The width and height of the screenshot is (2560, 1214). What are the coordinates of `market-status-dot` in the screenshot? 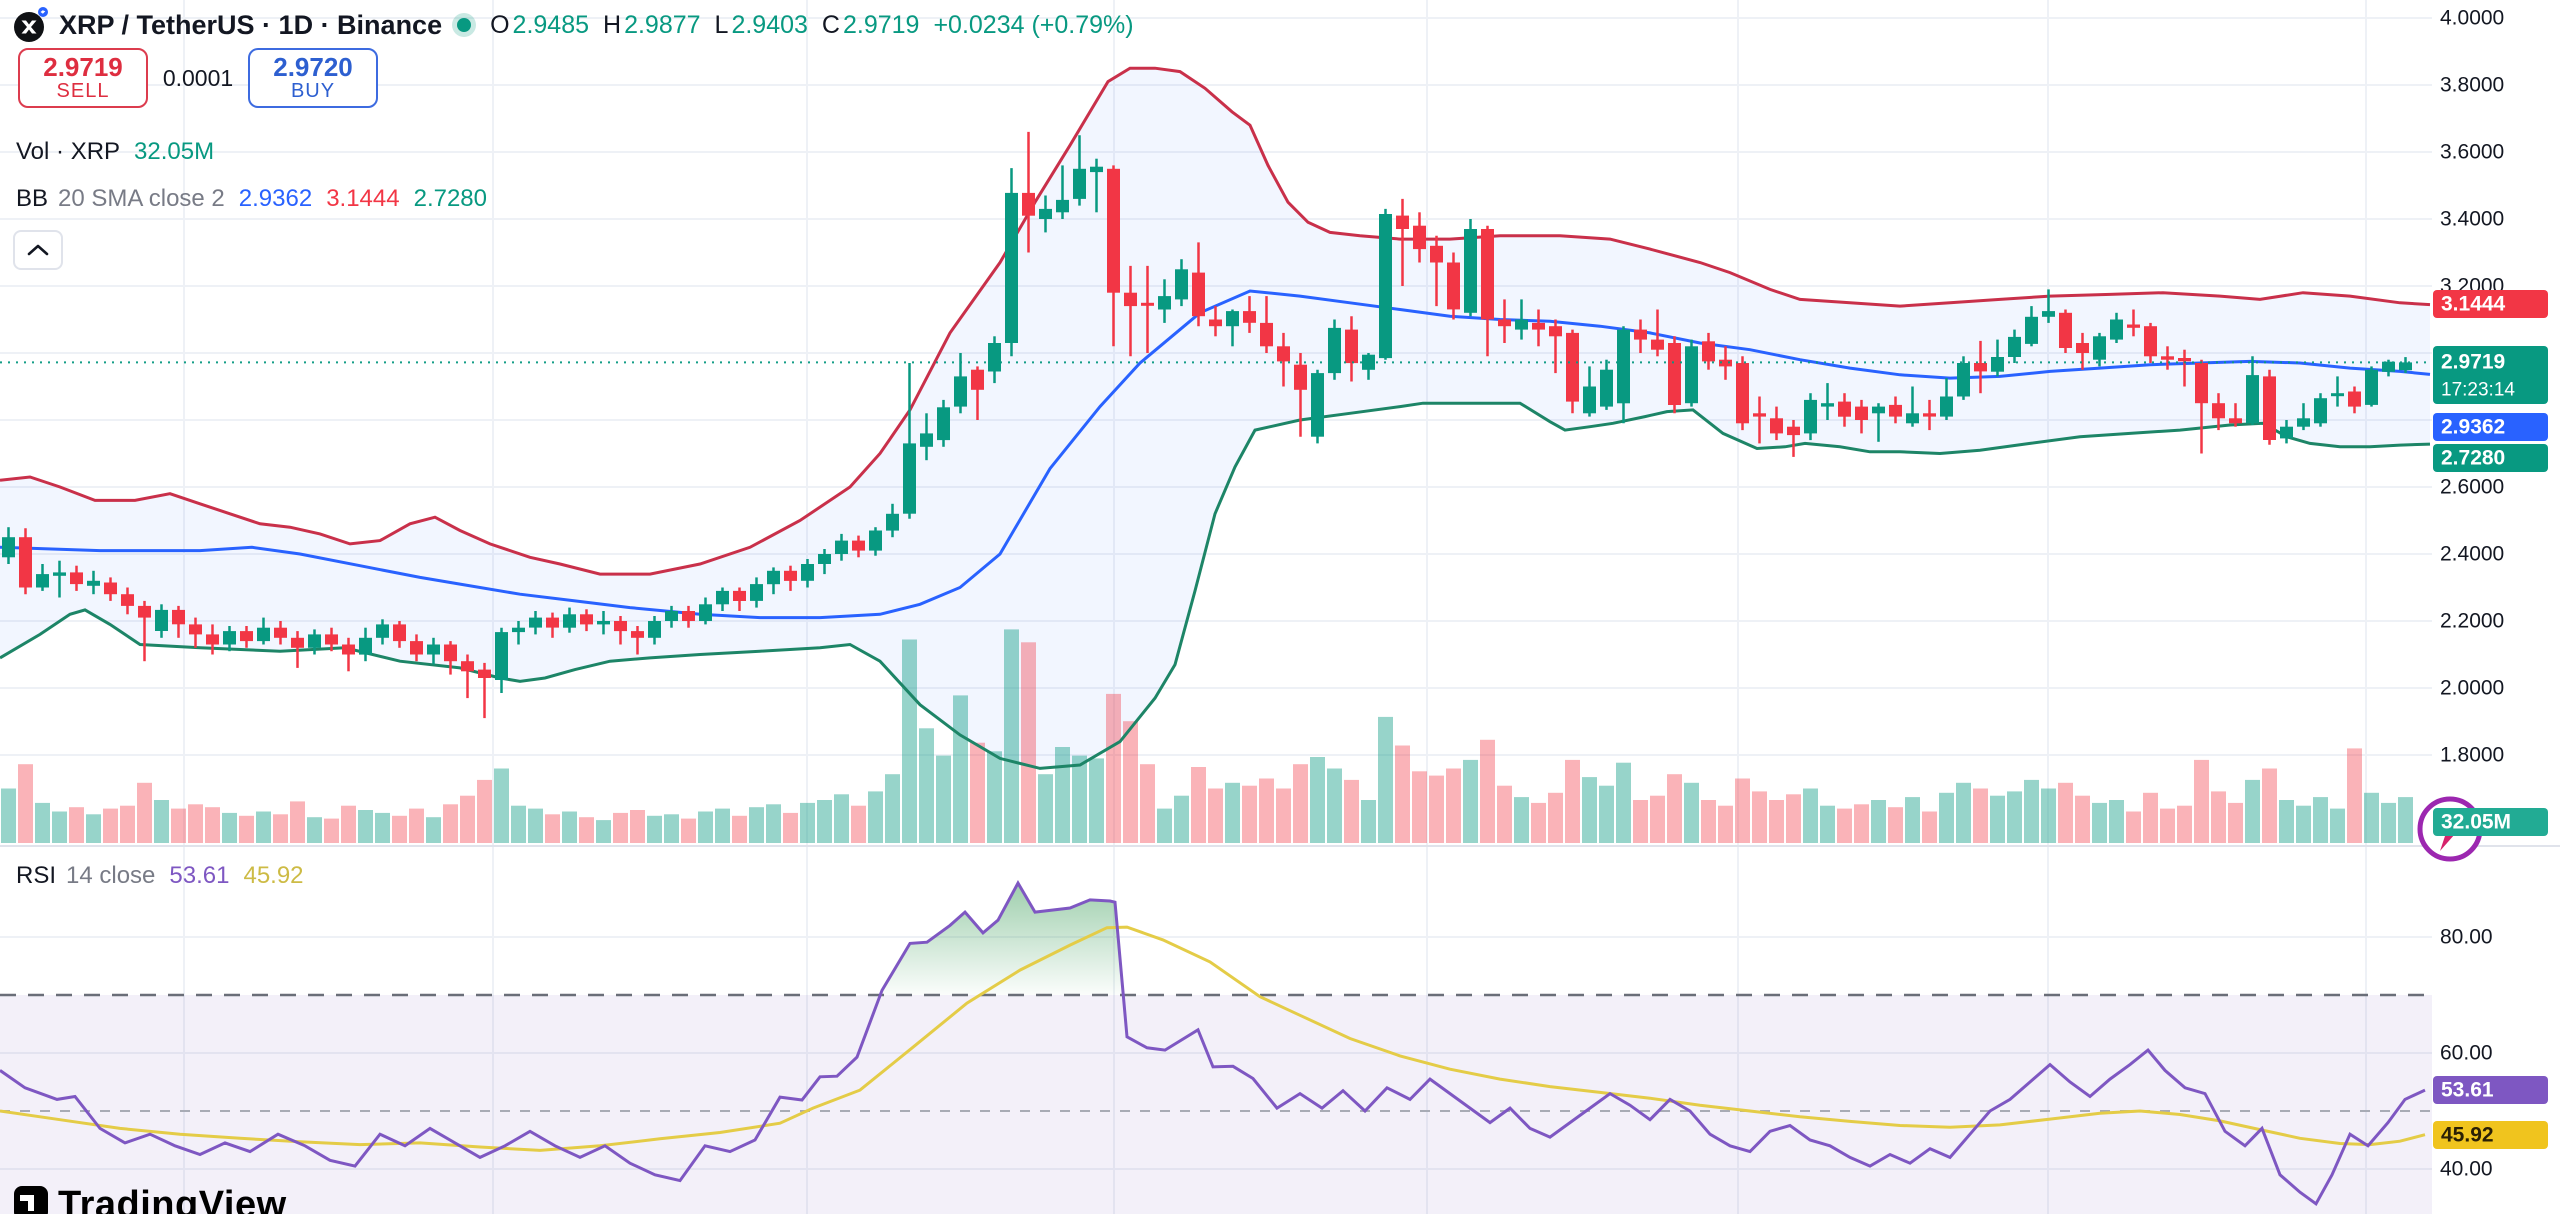 It's located at (464, 25).